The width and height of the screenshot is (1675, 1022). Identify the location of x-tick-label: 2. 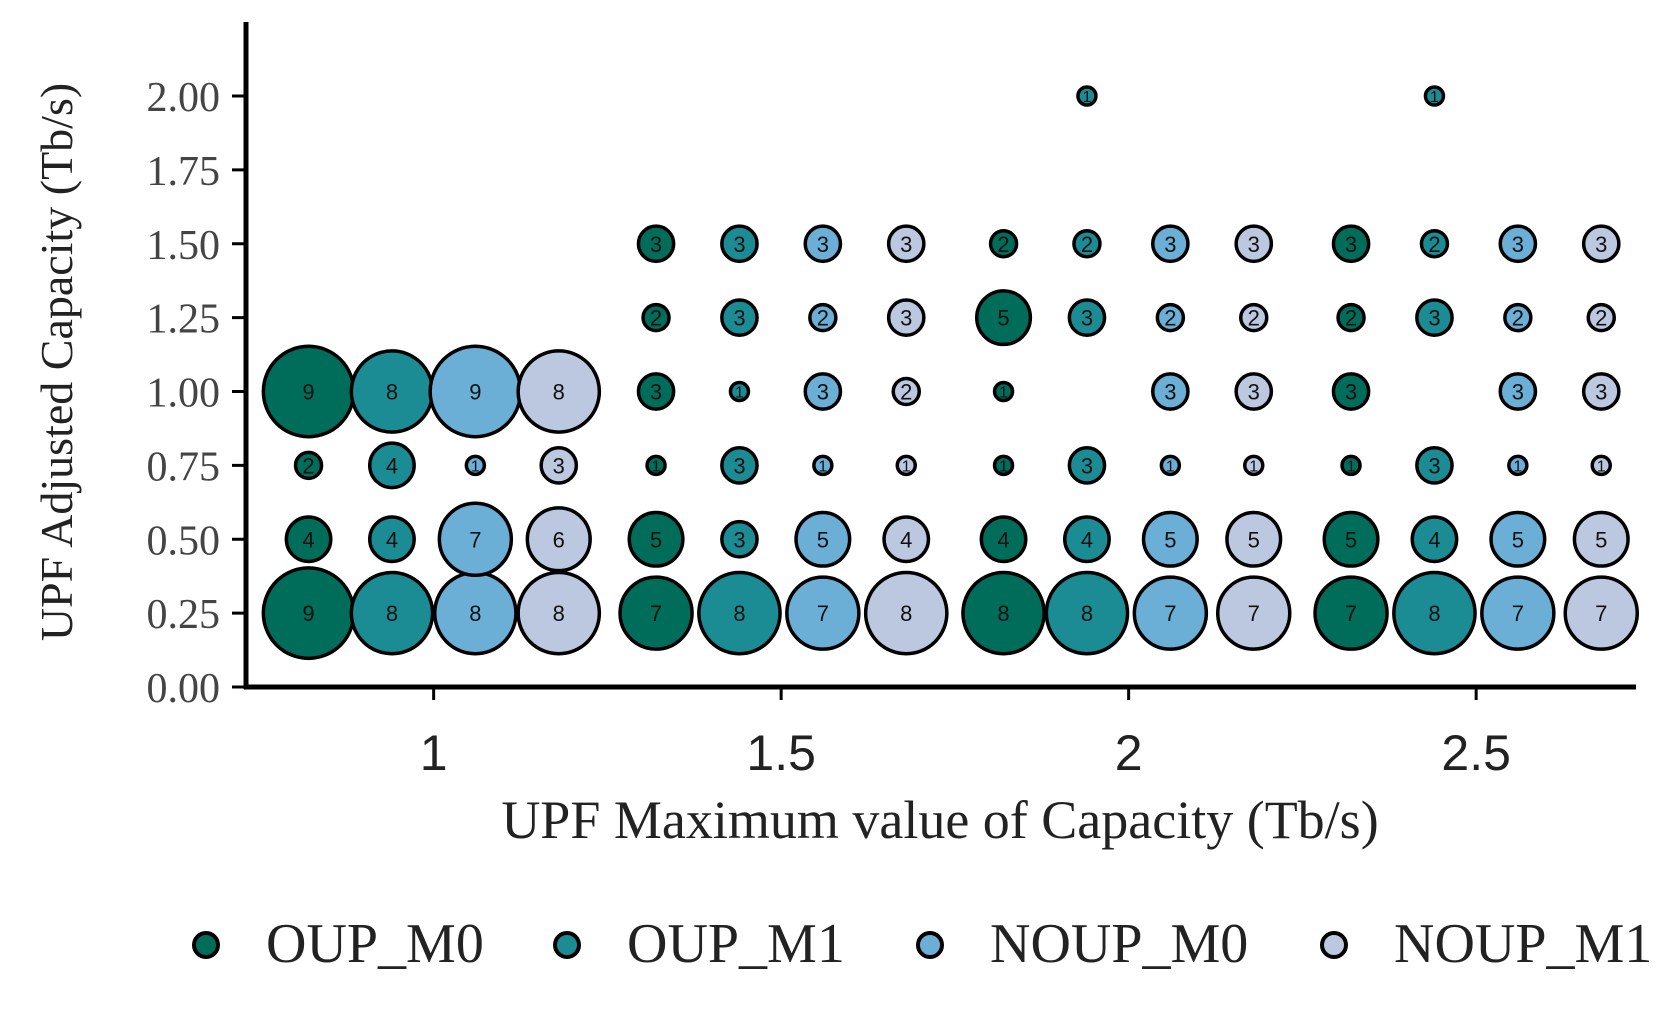
(1129, 753).